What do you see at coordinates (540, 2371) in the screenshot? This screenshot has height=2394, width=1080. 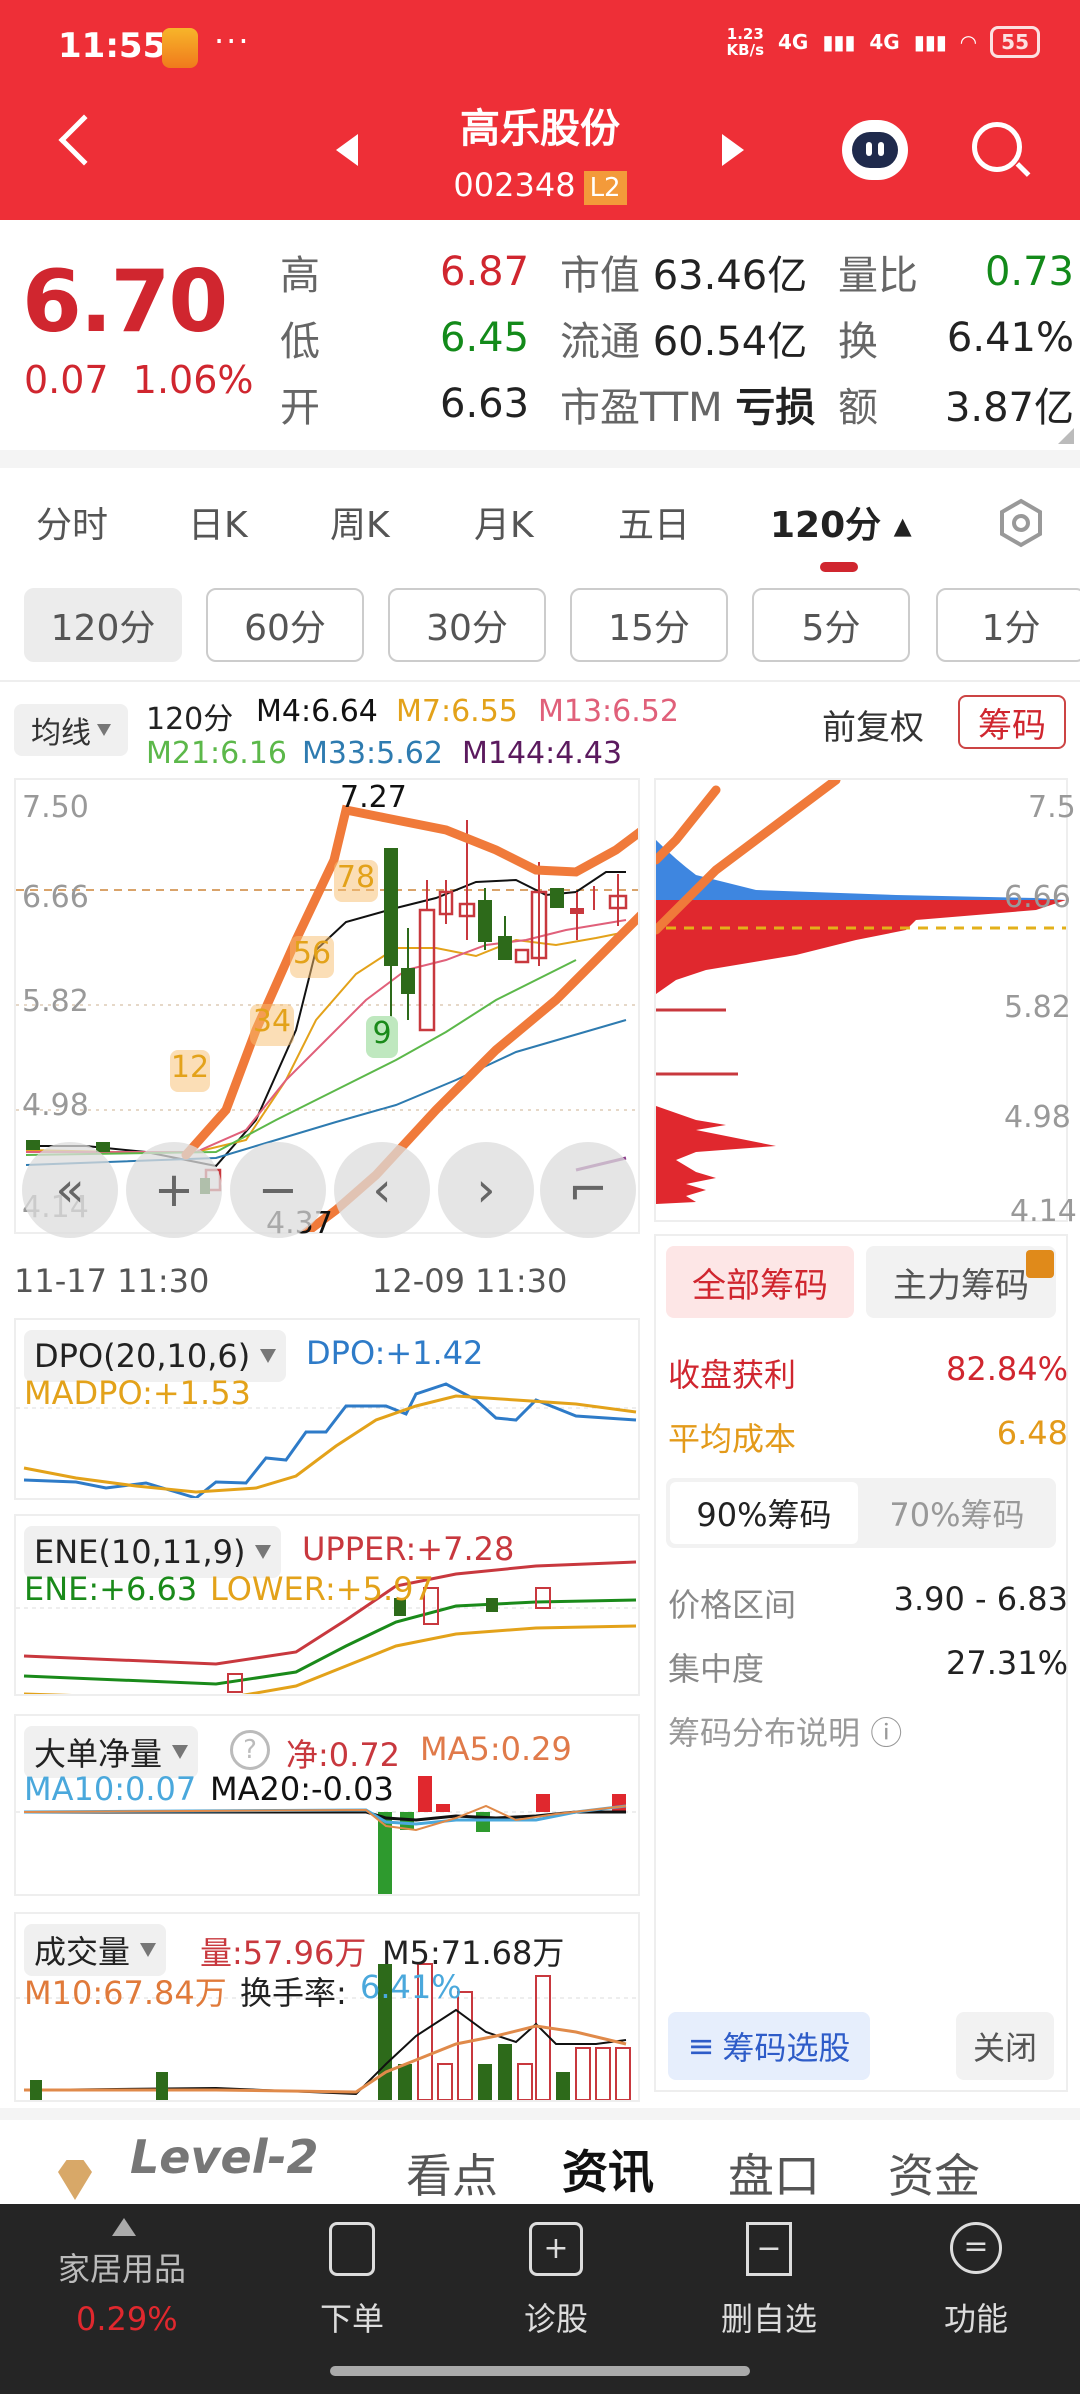 I see `home-indicator` at bounding box center [540, 2371].